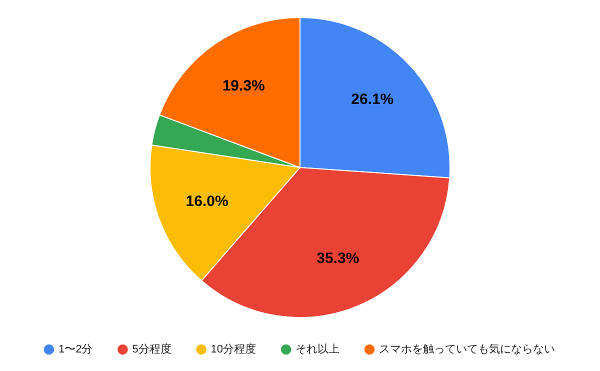 This screenshot has width=600, height=371. What do you see at coordinates (207, 201) in the screenshot?
I see `data-label: 16.0%` at bounding box center [207, 201].